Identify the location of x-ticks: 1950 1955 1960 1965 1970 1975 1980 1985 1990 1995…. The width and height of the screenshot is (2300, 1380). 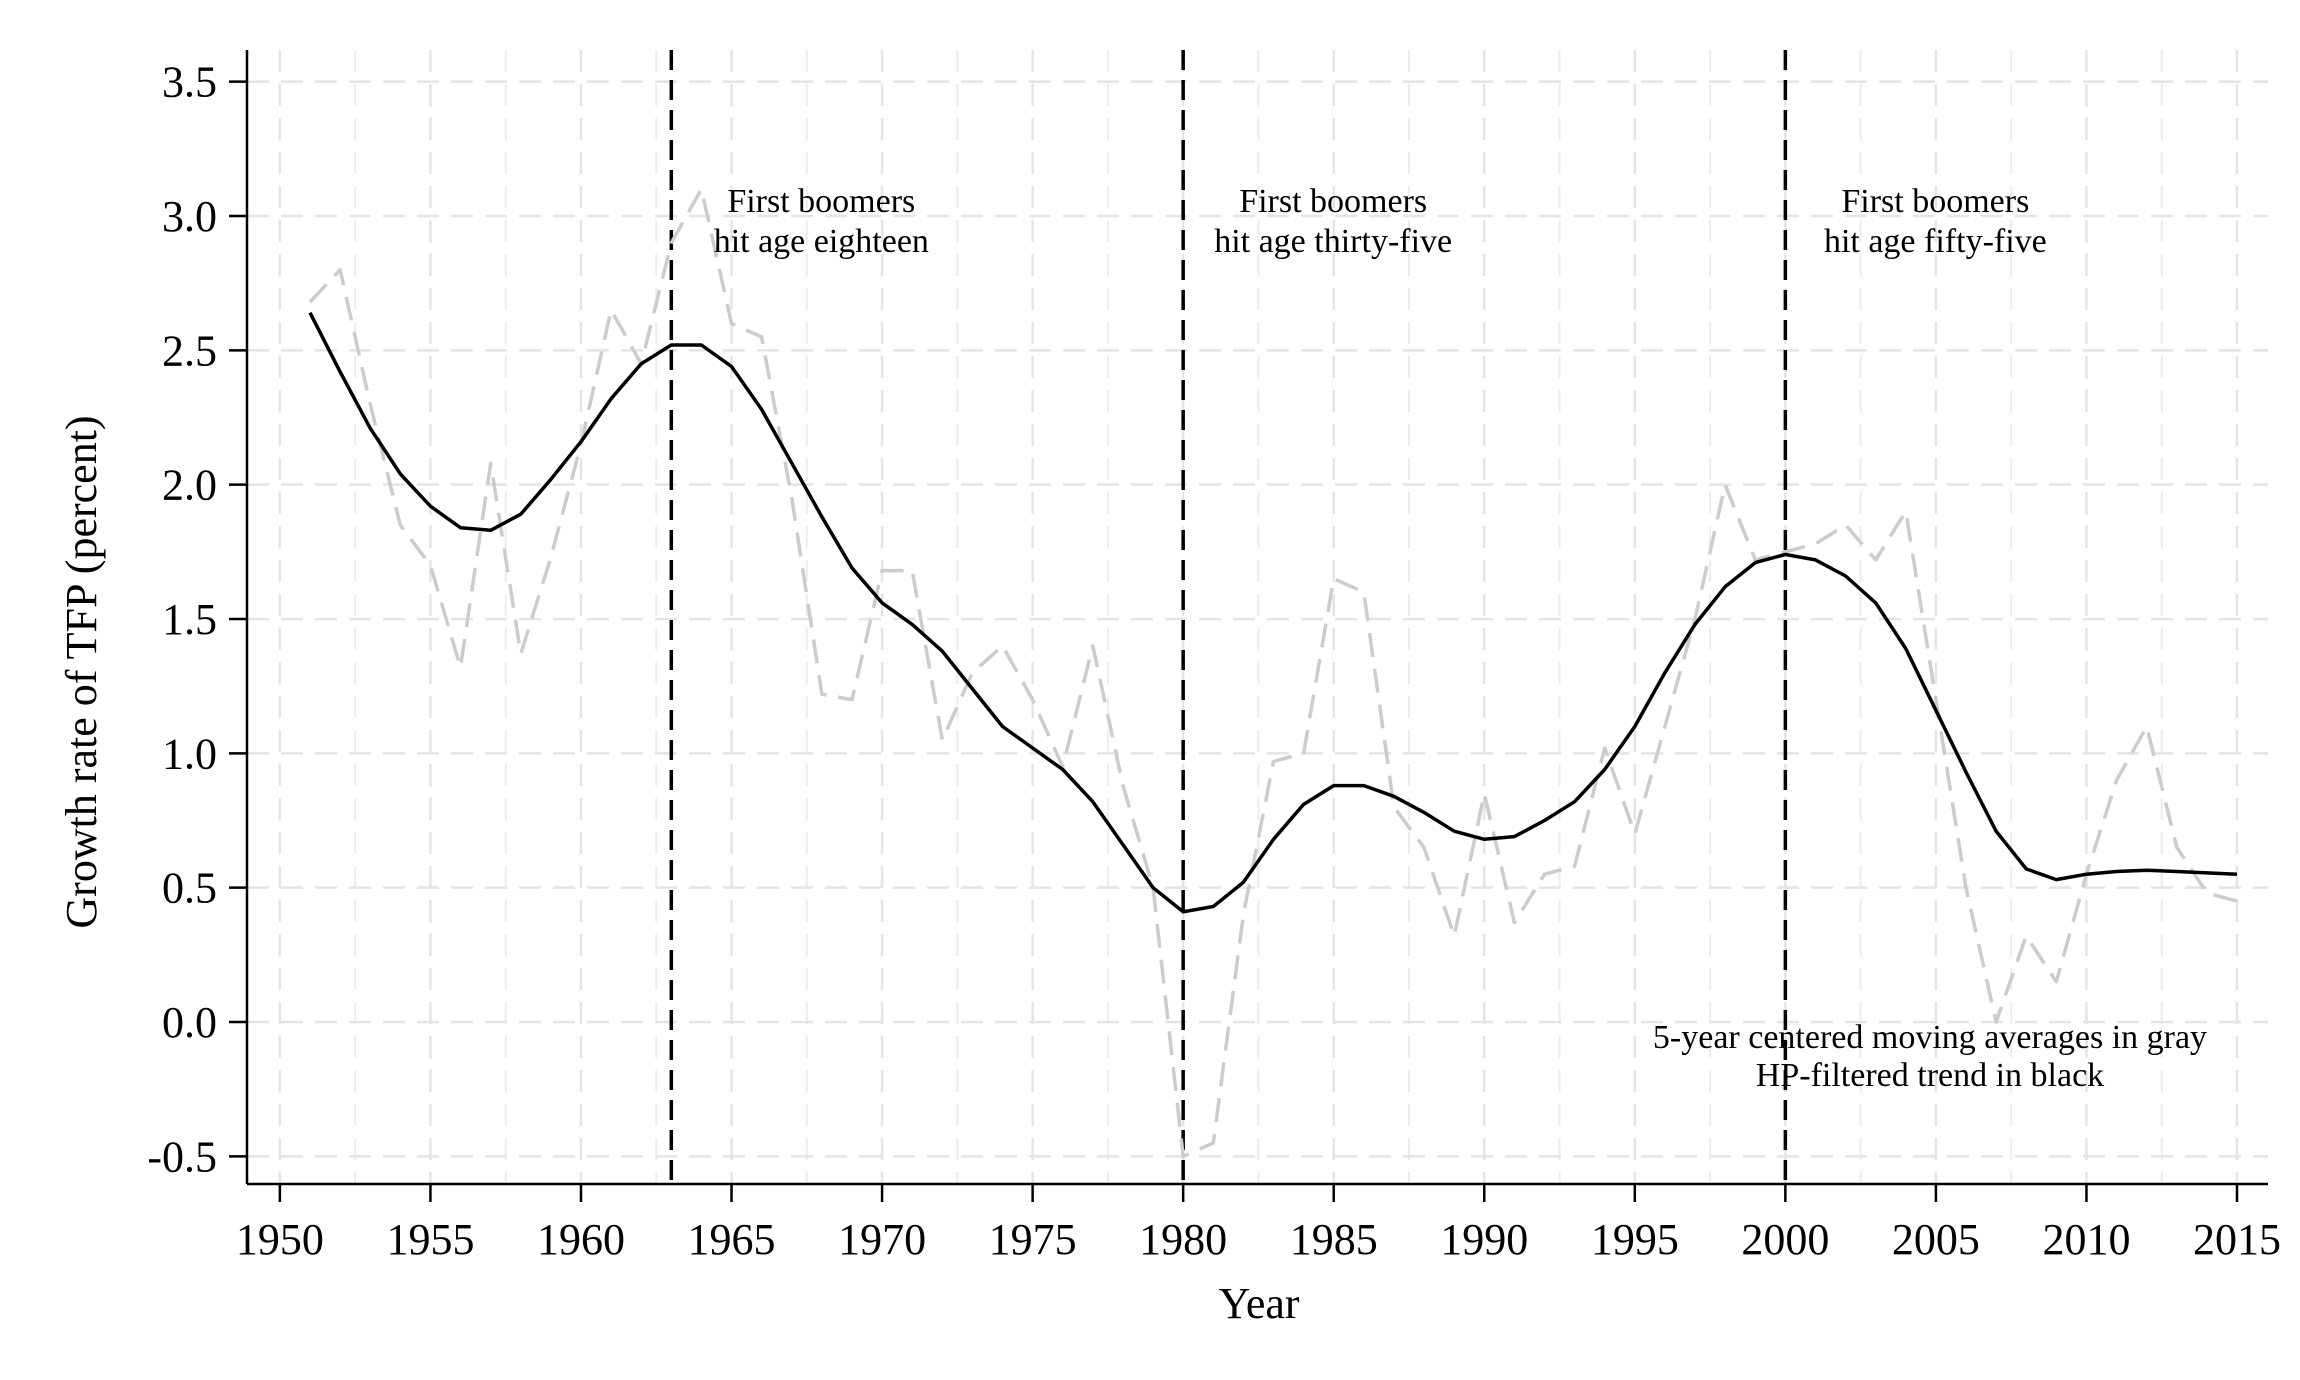
(1258, 1224).